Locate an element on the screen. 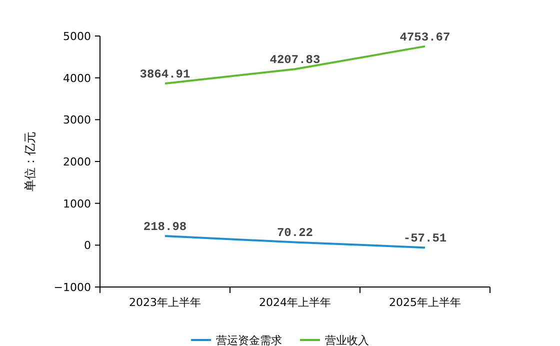 This screenshot has height=346, width=560. y-tick-label: 3000 is located at coordinates (77, 120).